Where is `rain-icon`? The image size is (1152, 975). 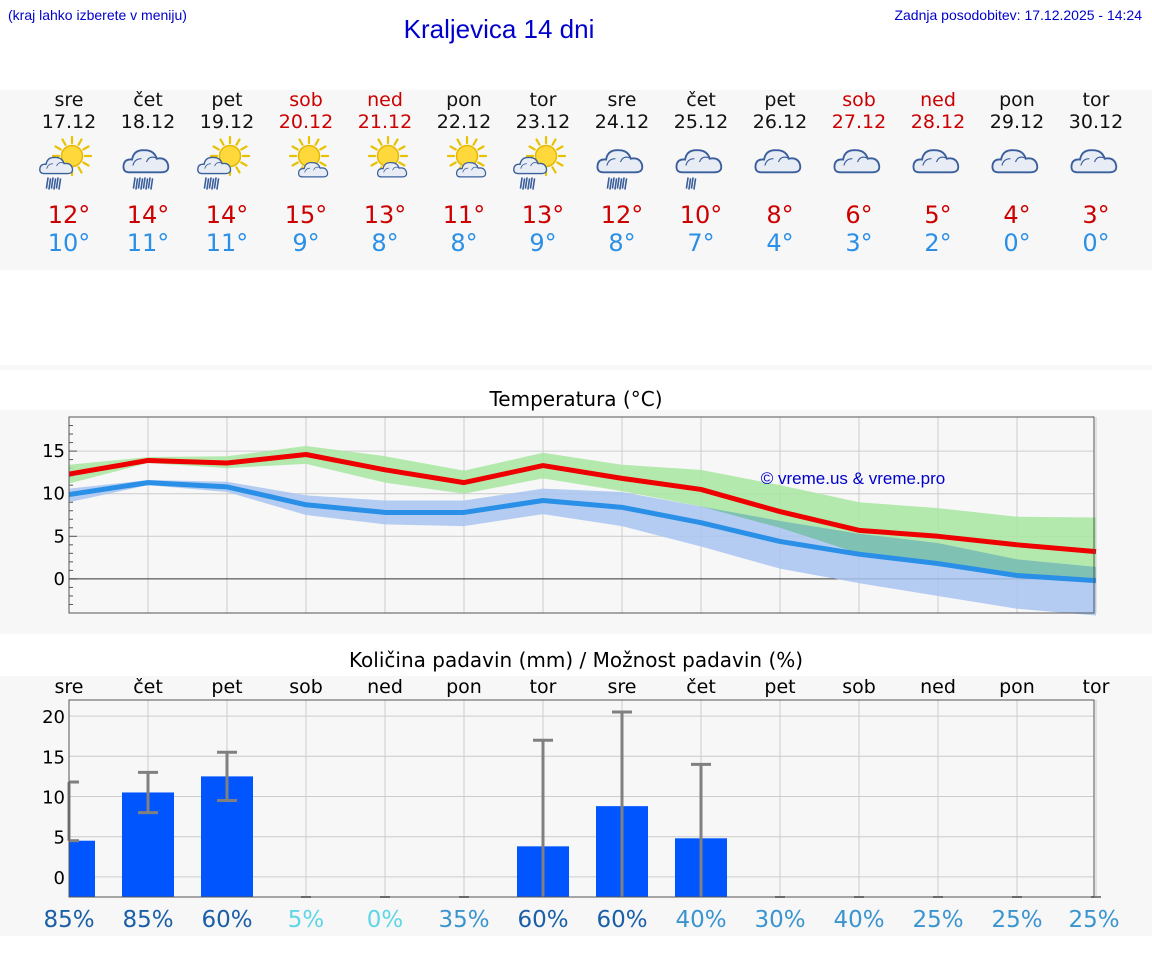
rain-icon is located at coordinates (527, 183).